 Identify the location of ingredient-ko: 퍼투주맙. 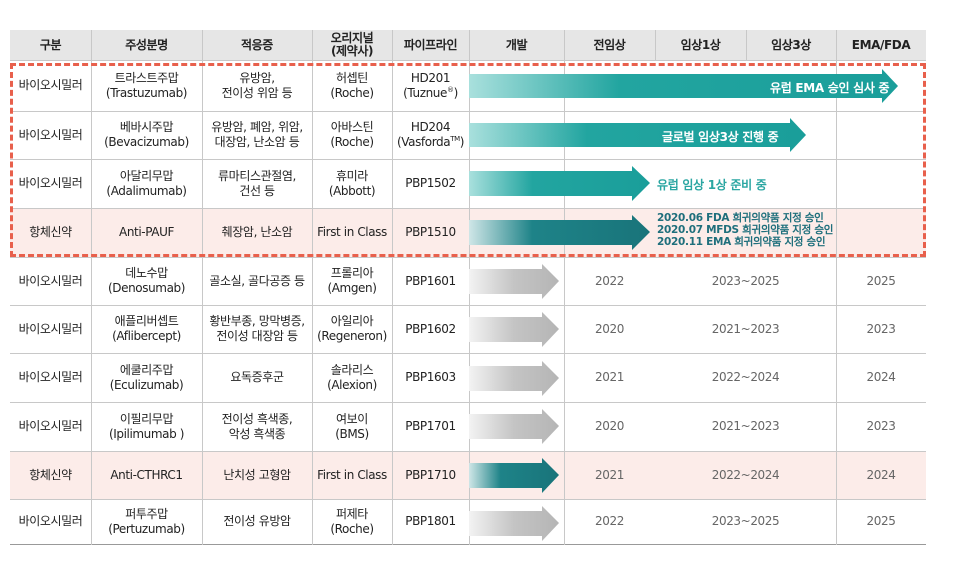
(146, 513).